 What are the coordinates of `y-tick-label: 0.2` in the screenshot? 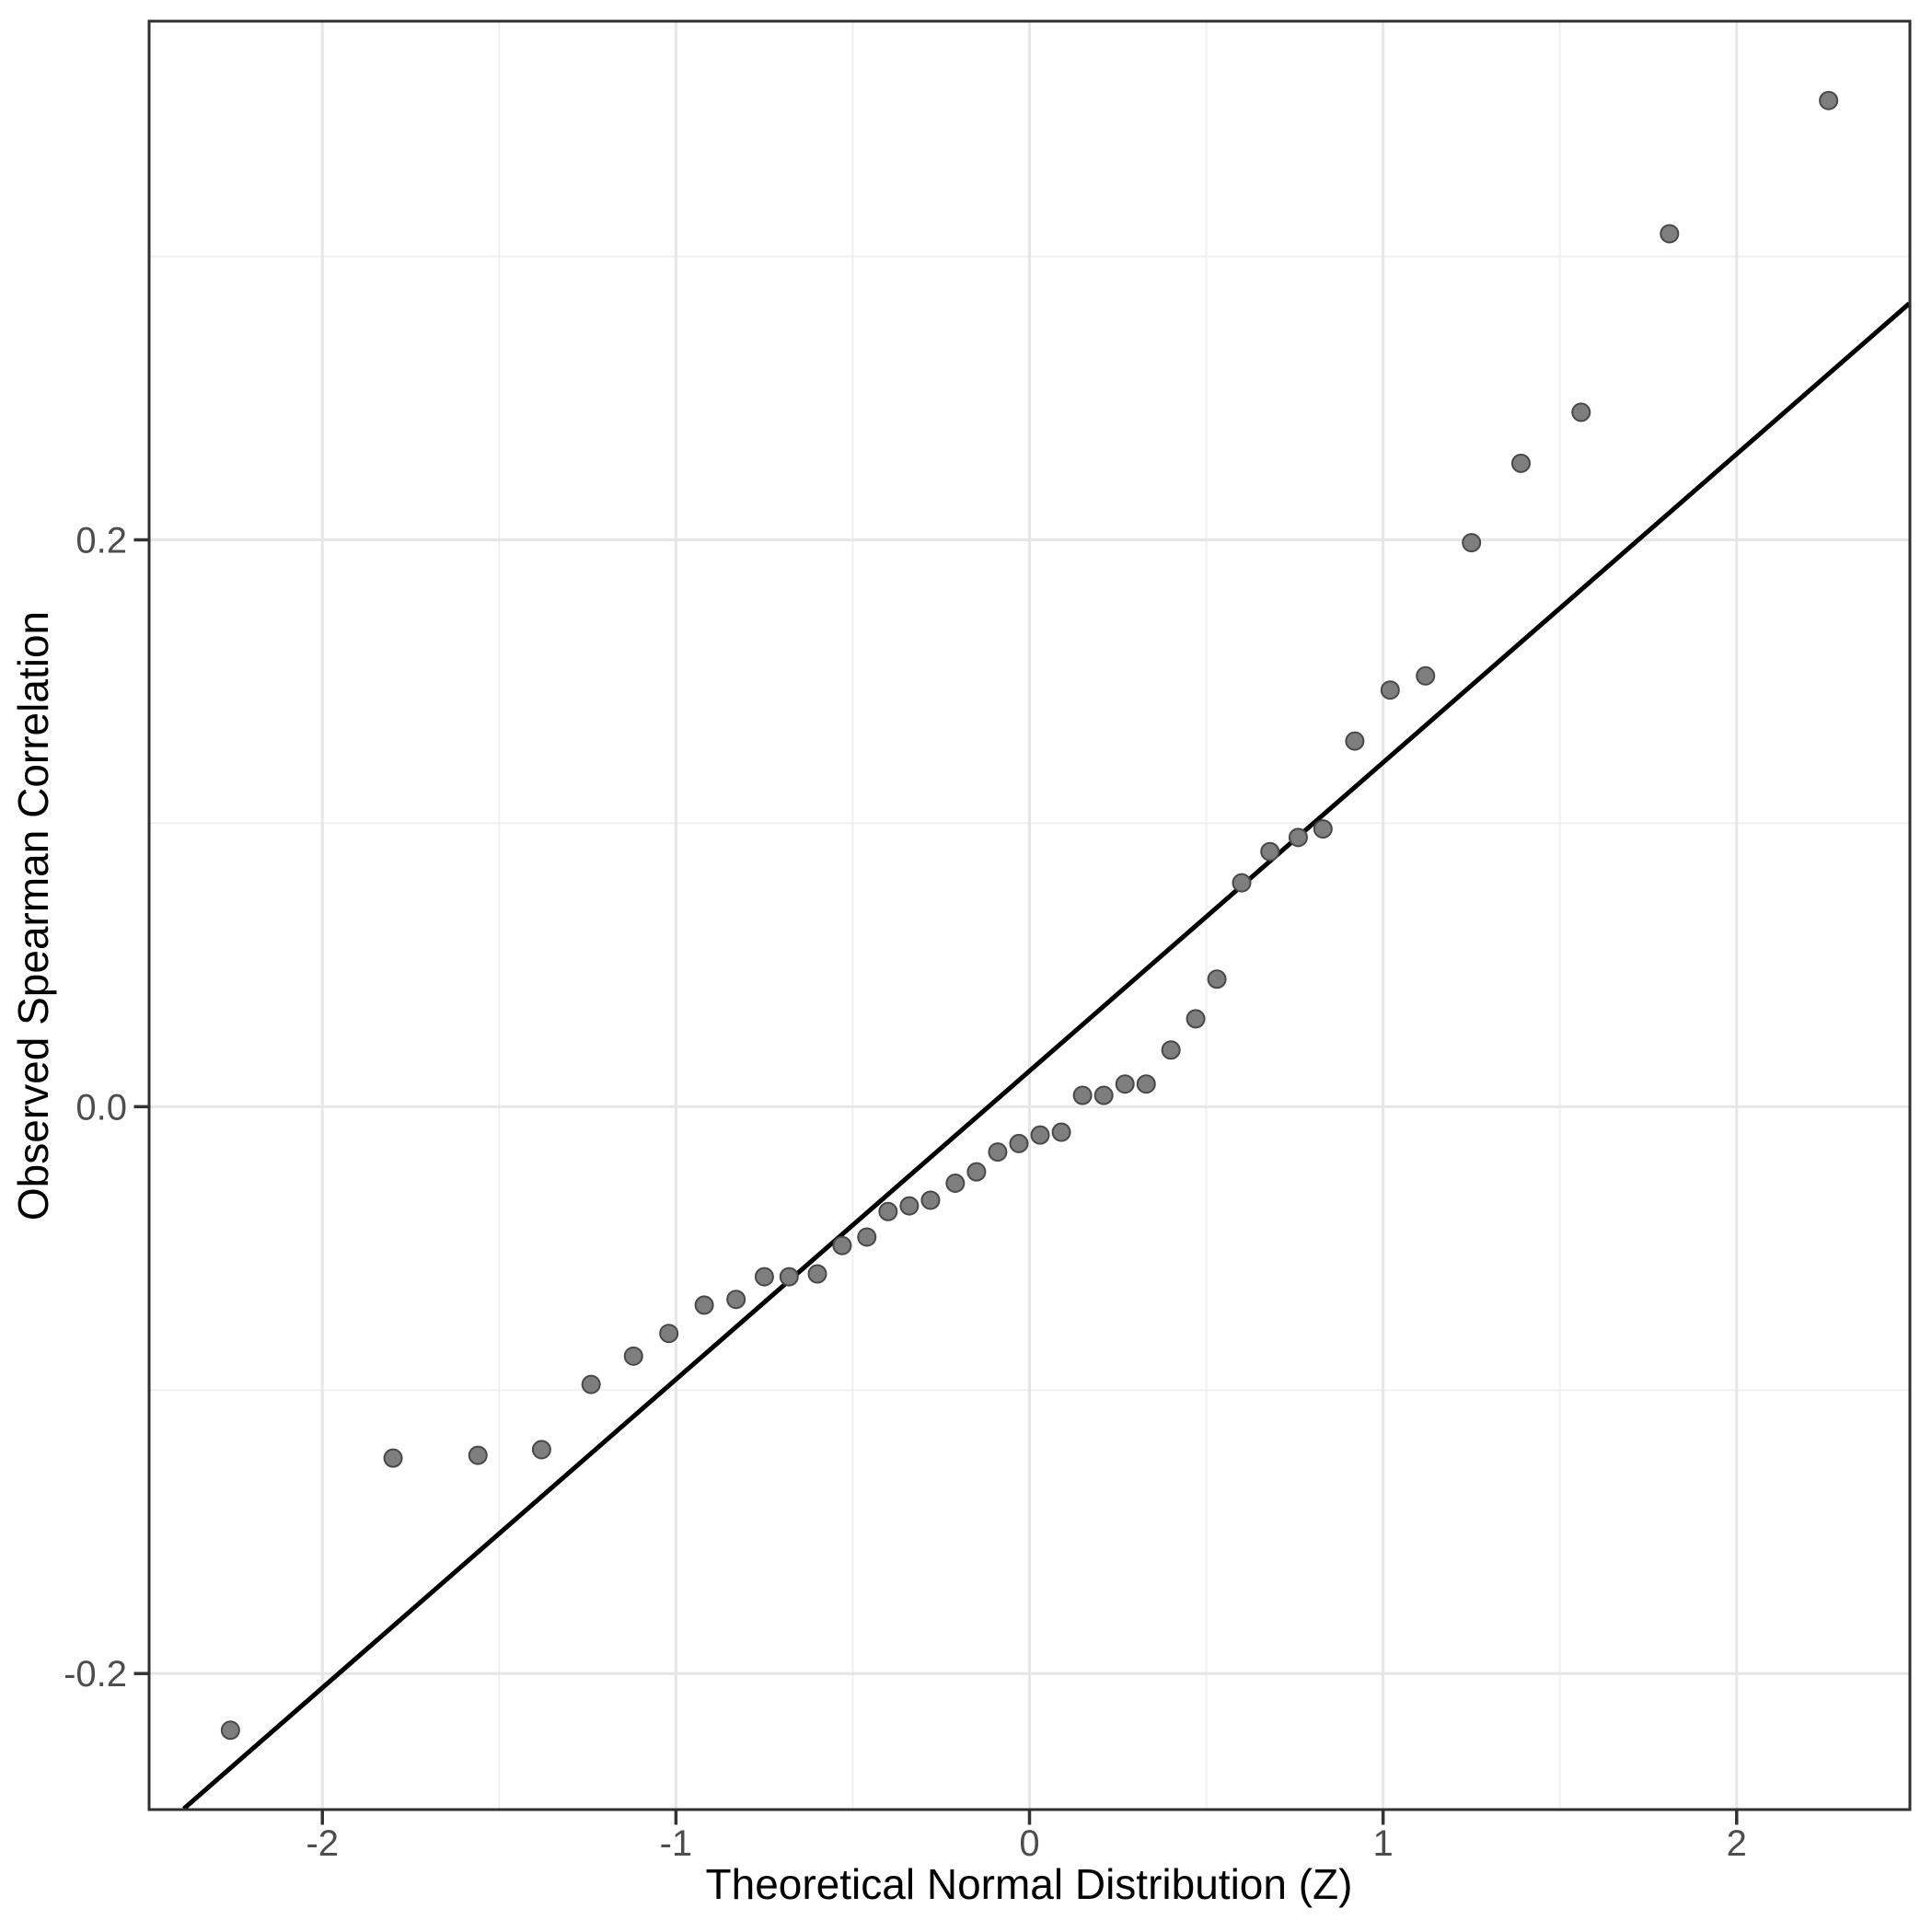 It's located at (101, 541).